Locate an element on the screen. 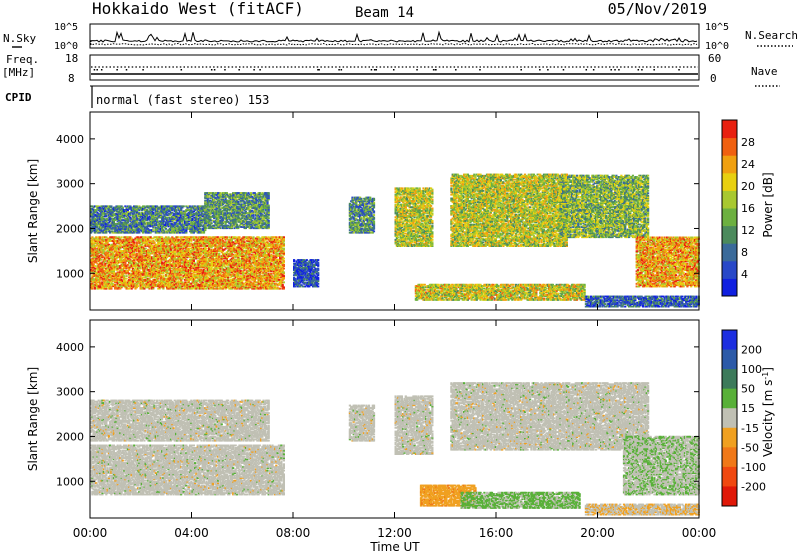  station-title: Hokkaido West (fitACF) is located at coordinates (198, 9).